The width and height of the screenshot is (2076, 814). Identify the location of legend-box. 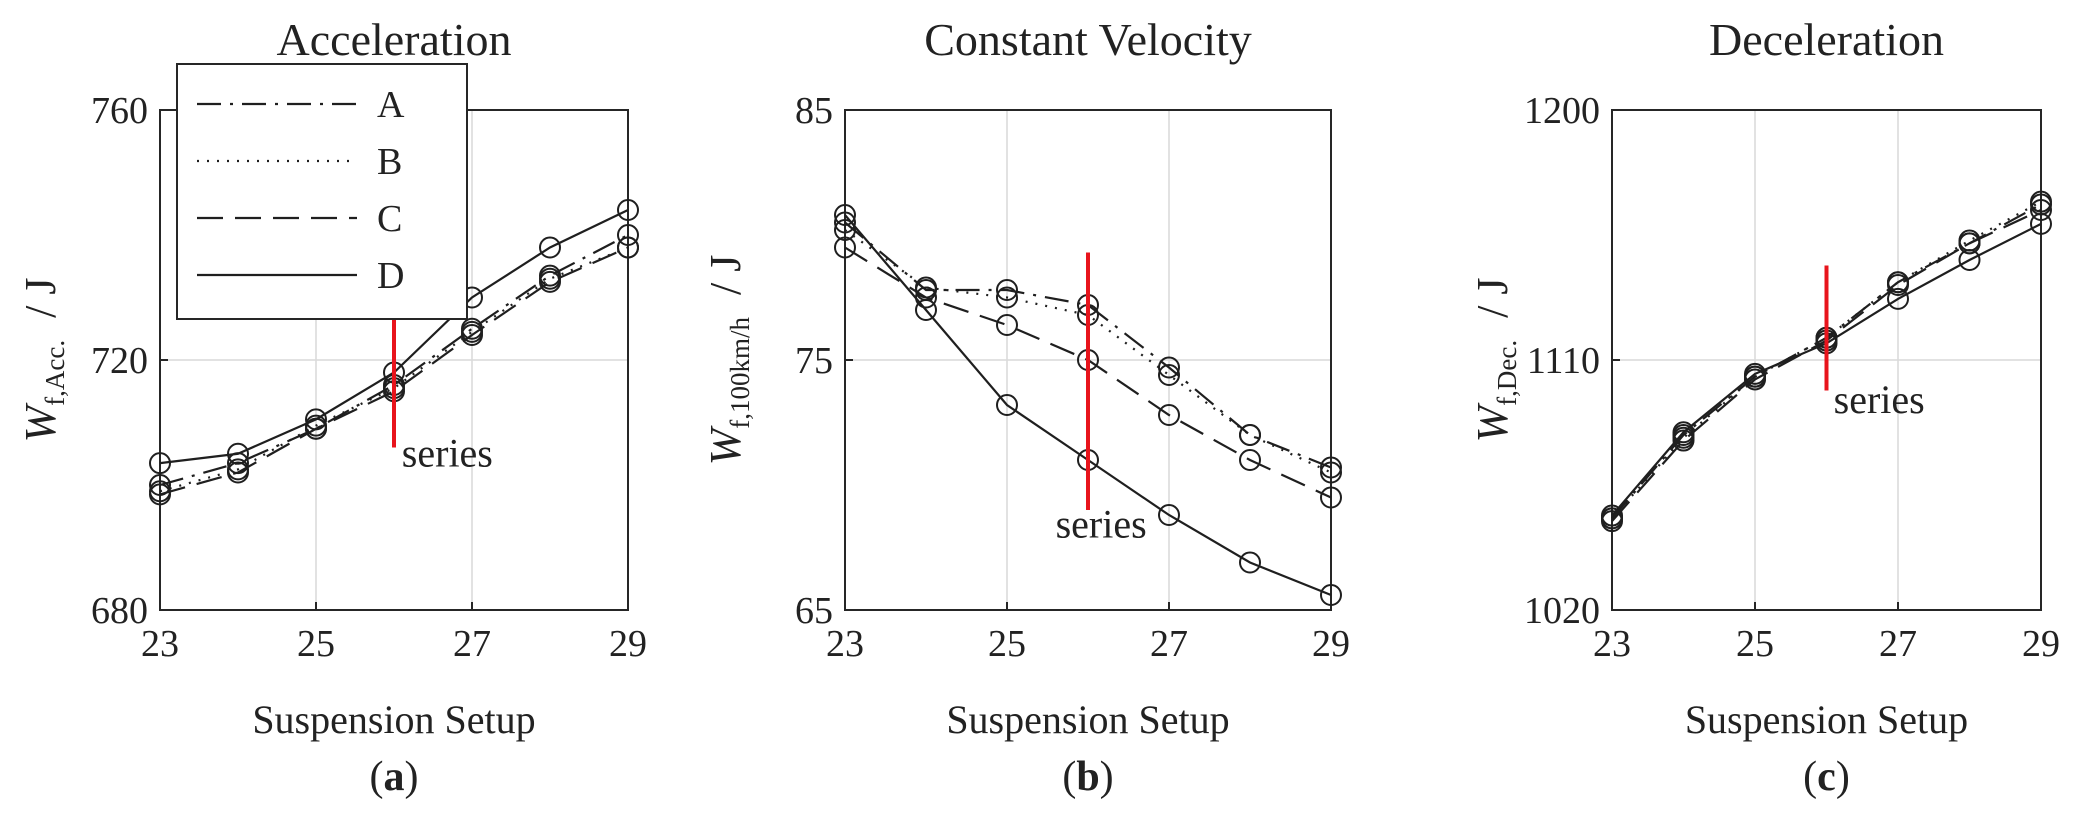
(322, 191).